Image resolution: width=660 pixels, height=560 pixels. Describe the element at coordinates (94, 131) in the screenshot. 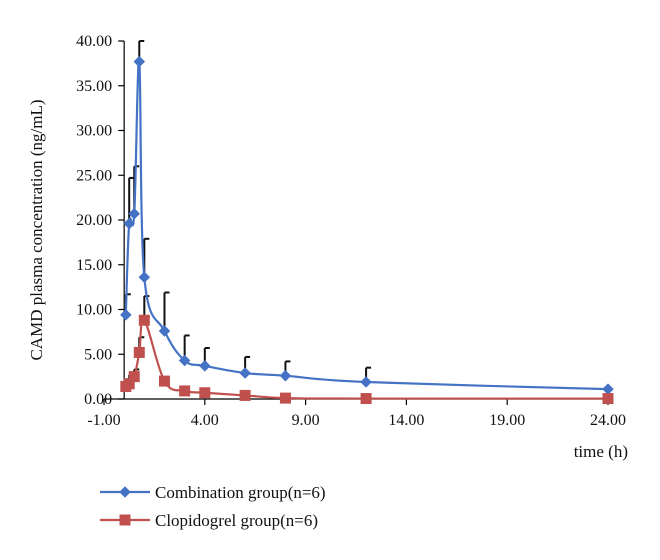

I see `y-tick-label: 30.00` at that location.